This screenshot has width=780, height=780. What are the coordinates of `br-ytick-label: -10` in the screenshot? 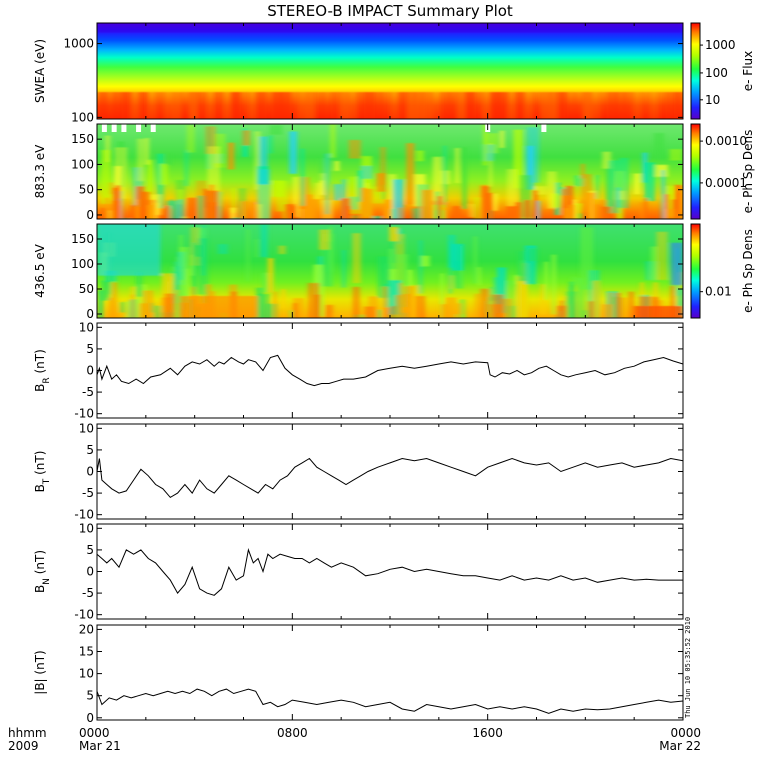 It's located at (84, 414).